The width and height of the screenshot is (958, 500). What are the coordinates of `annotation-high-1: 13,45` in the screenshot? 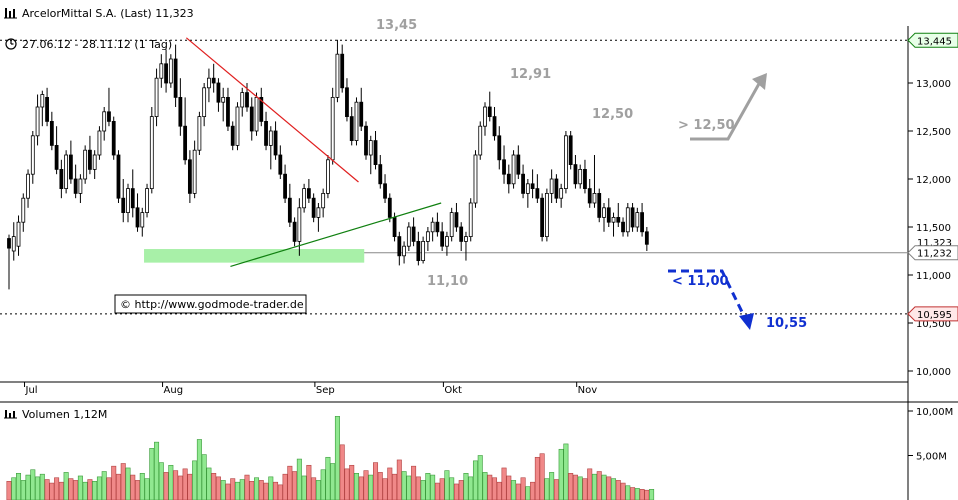 It's located at (396, 25).